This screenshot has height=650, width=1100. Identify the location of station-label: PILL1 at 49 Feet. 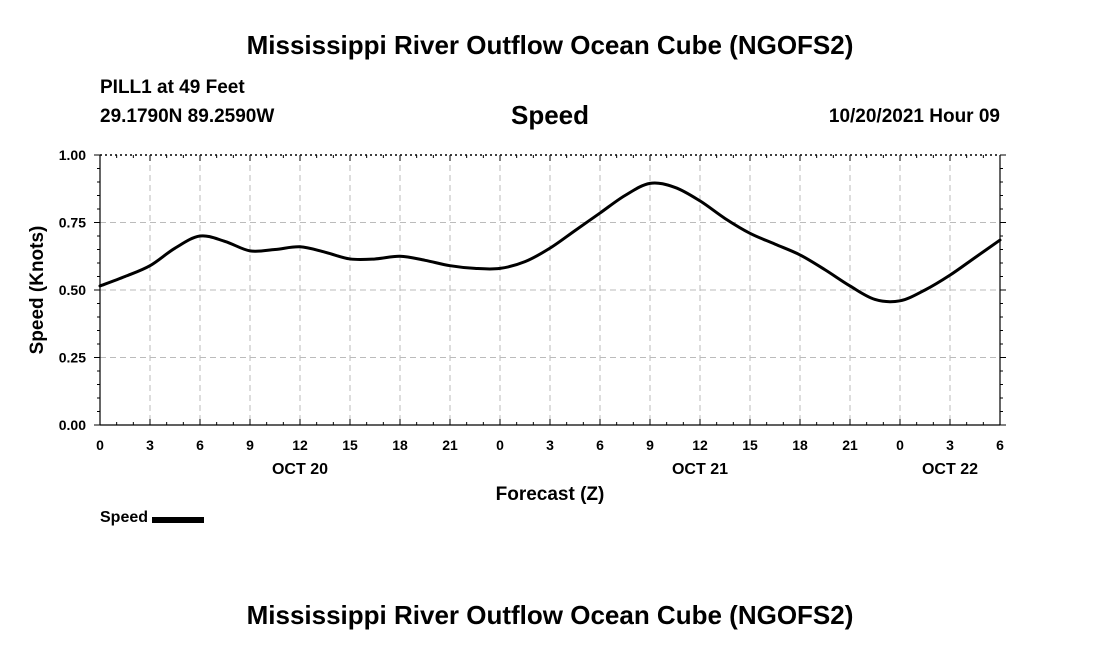
(172, 87).